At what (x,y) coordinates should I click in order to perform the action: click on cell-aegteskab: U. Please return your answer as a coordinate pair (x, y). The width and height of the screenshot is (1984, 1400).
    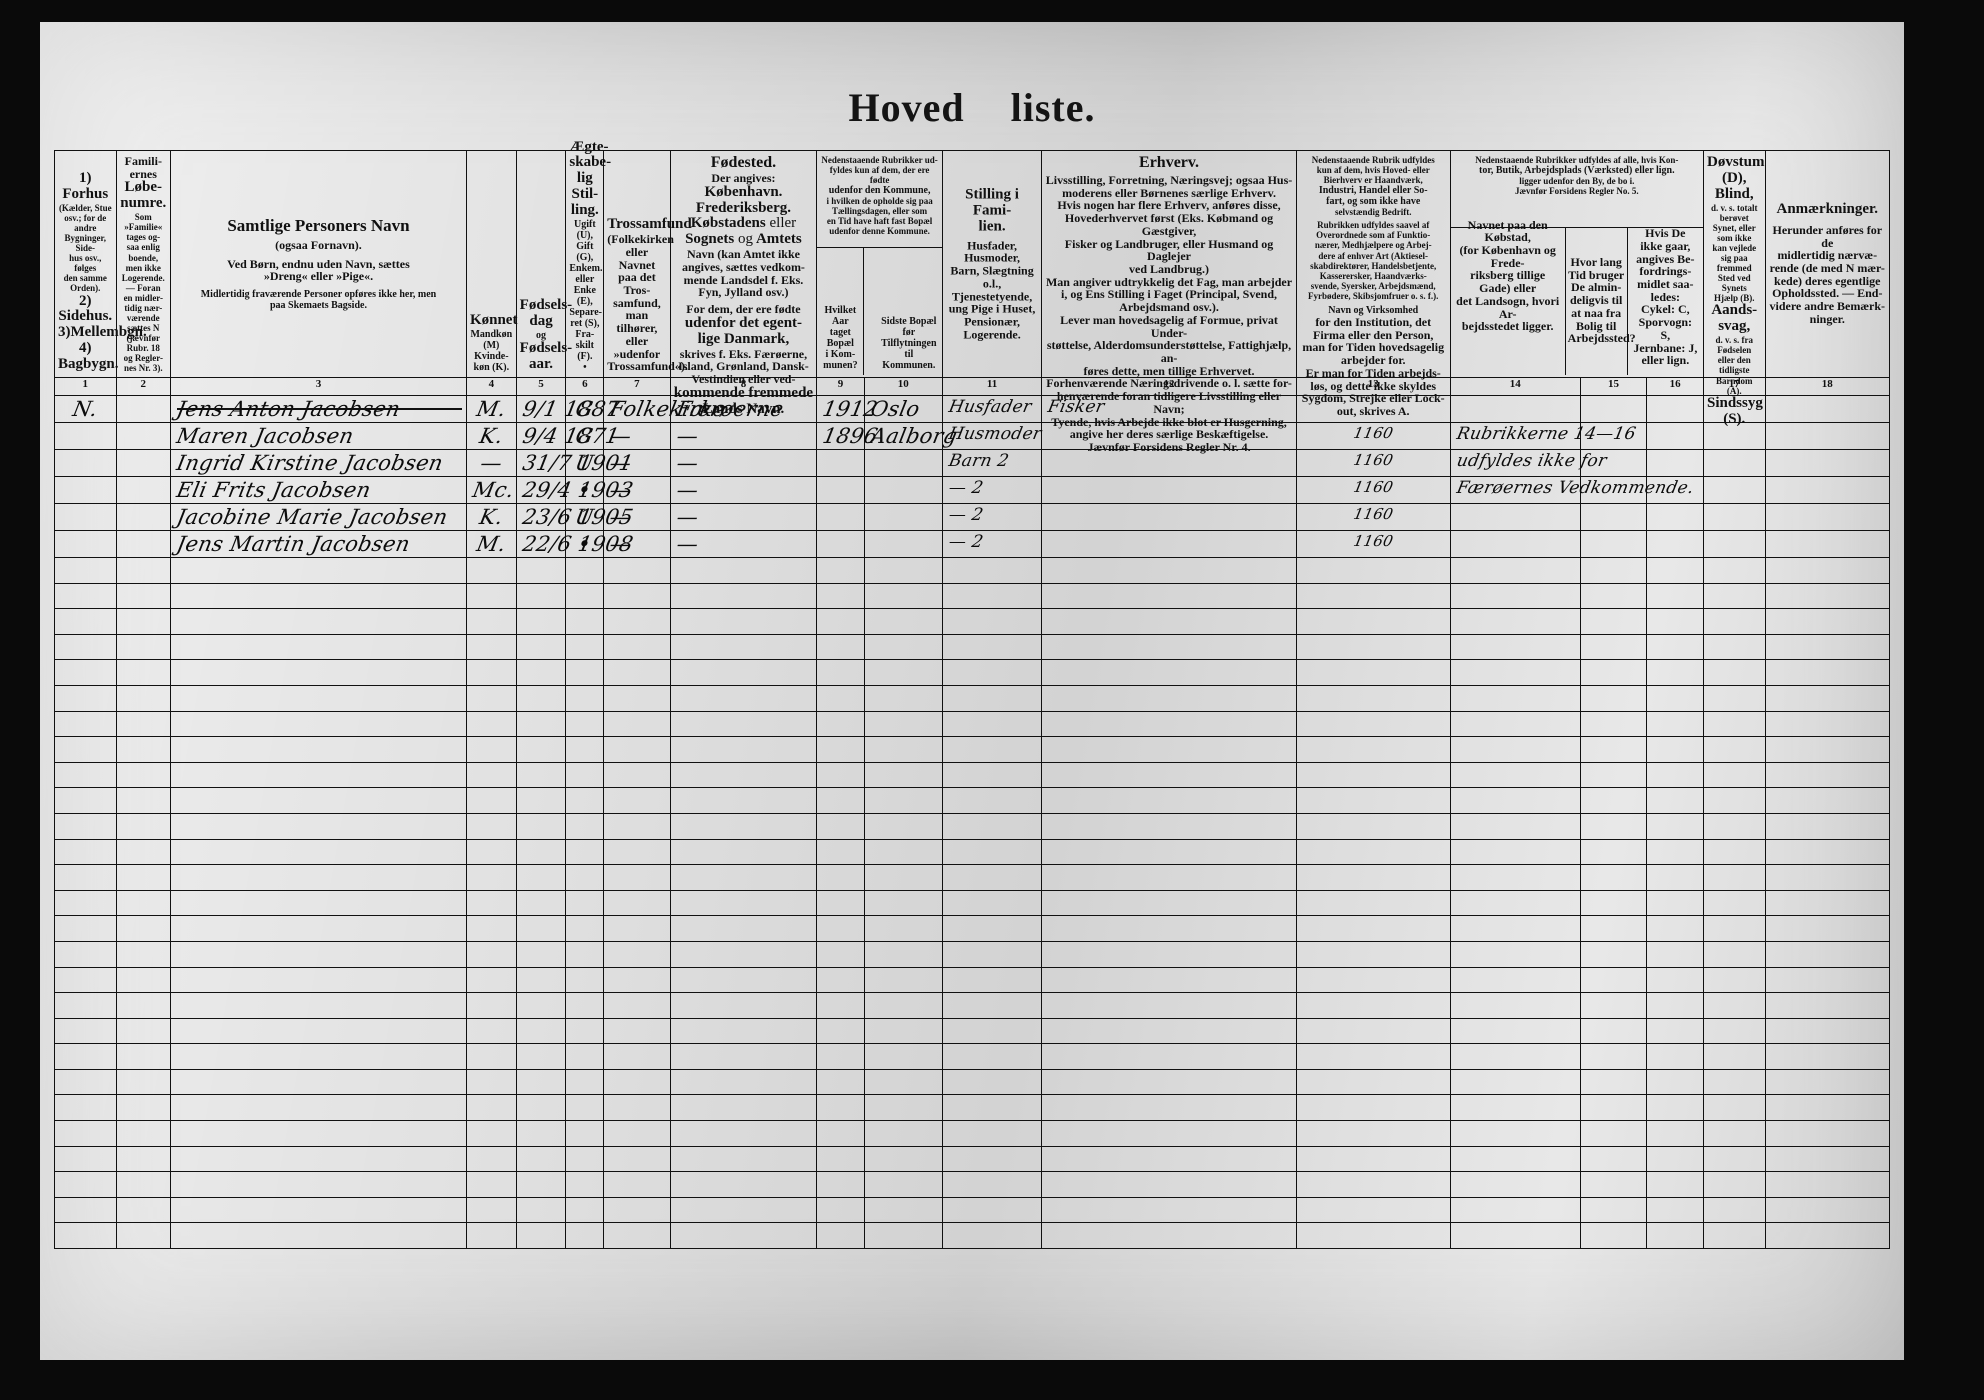
    Looking at the image, I should click on (585, 463).